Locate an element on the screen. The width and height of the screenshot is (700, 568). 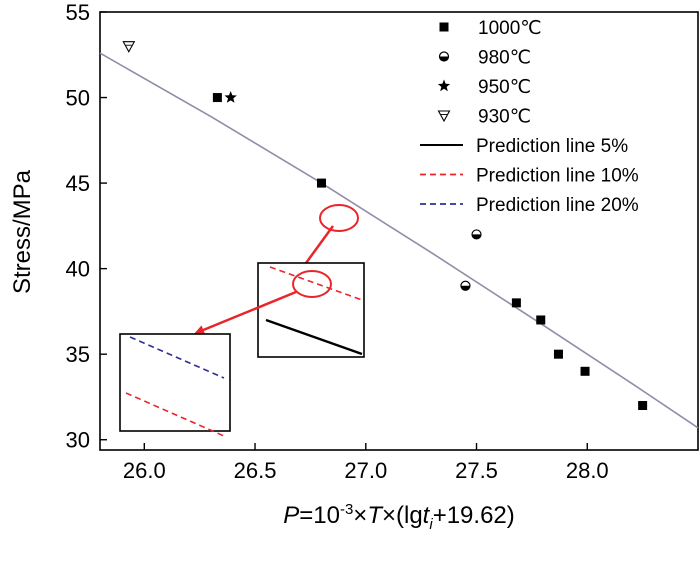
legend-marker-open-triangle-down is located at coordinates (444, 116).